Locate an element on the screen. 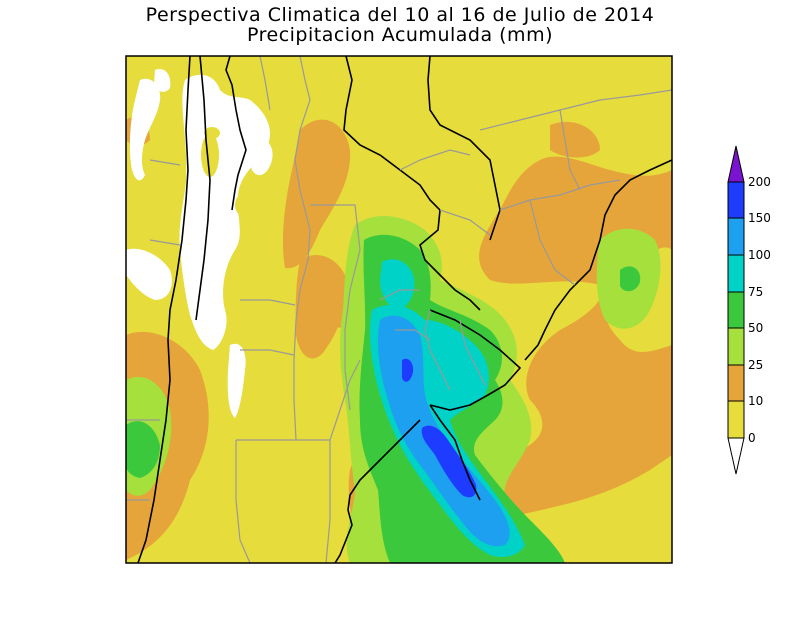 This screenshot has width=800, height=618. legend-25-50-swatch is located at coordinates (736, 346).